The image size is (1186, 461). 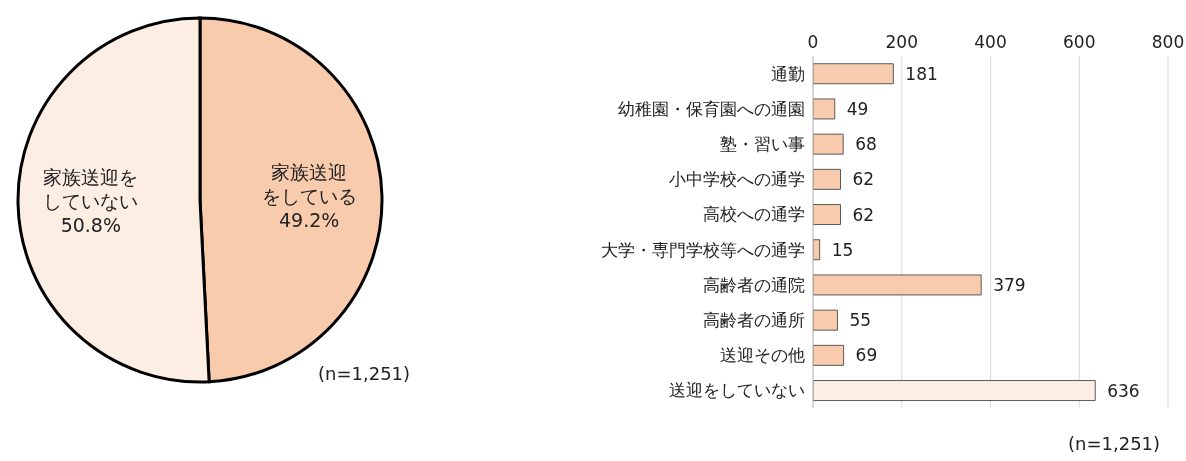 What do you see at coordinates (754, 284) in the screenshot?
I see `y-tick-label: 高齢者の通院` at bounding box center [754, 284].